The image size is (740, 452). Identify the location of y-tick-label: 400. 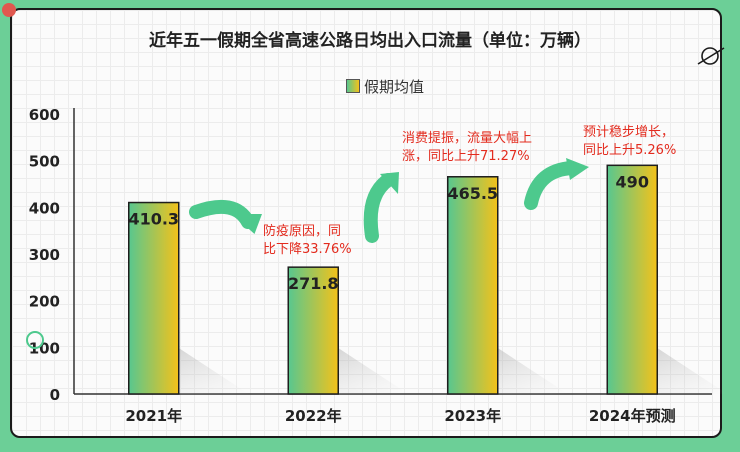
(44, 208).